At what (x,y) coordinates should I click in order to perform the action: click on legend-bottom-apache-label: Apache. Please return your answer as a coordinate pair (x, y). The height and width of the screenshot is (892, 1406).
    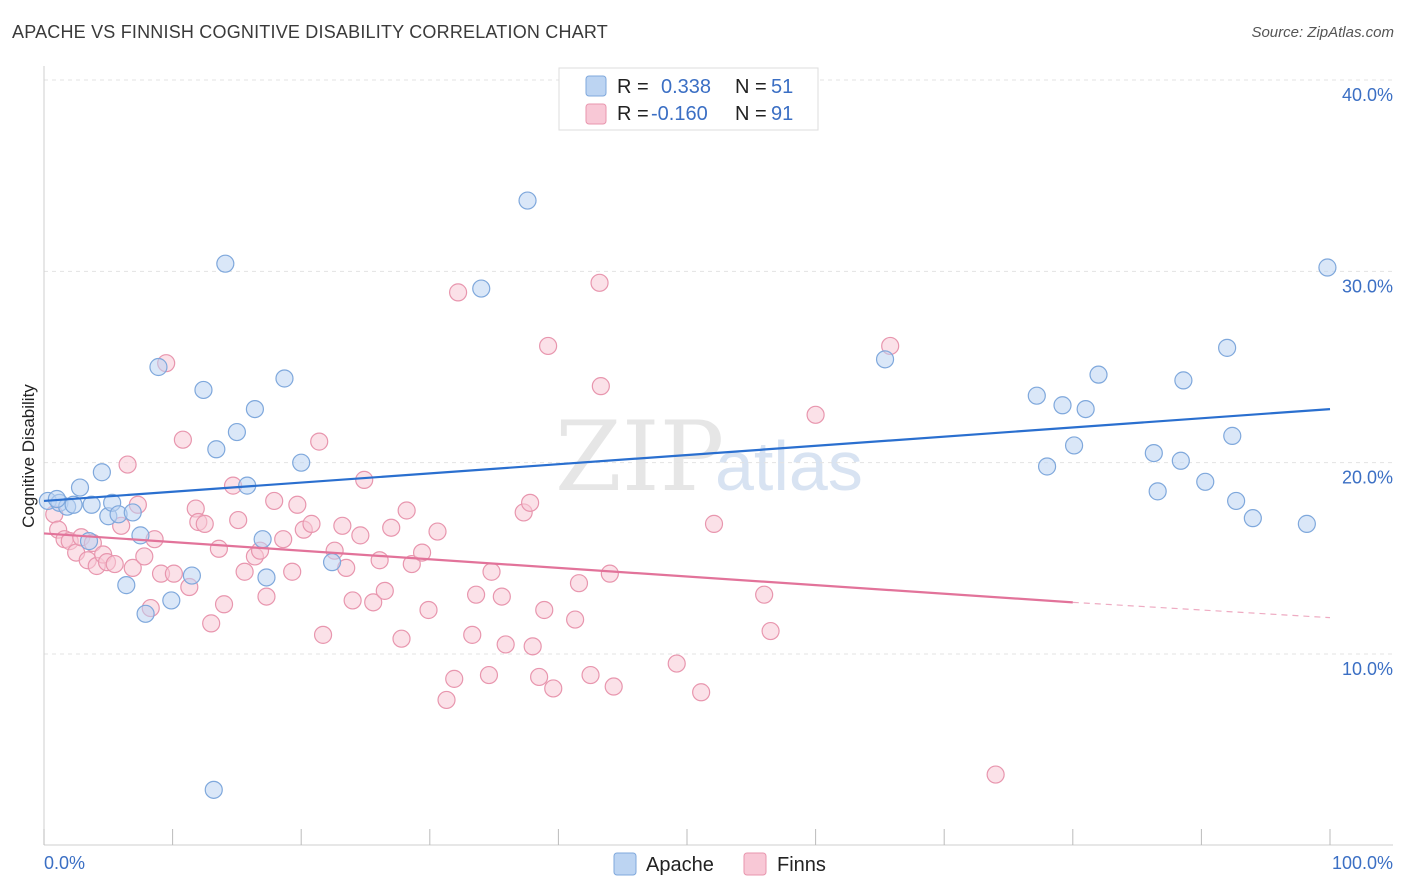
    Looking at the image, I should click on (680, 865).